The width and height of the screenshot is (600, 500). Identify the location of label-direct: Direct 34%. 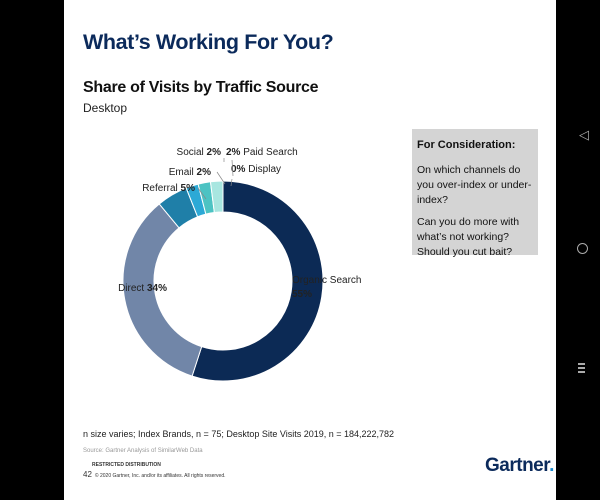
(142, 288).